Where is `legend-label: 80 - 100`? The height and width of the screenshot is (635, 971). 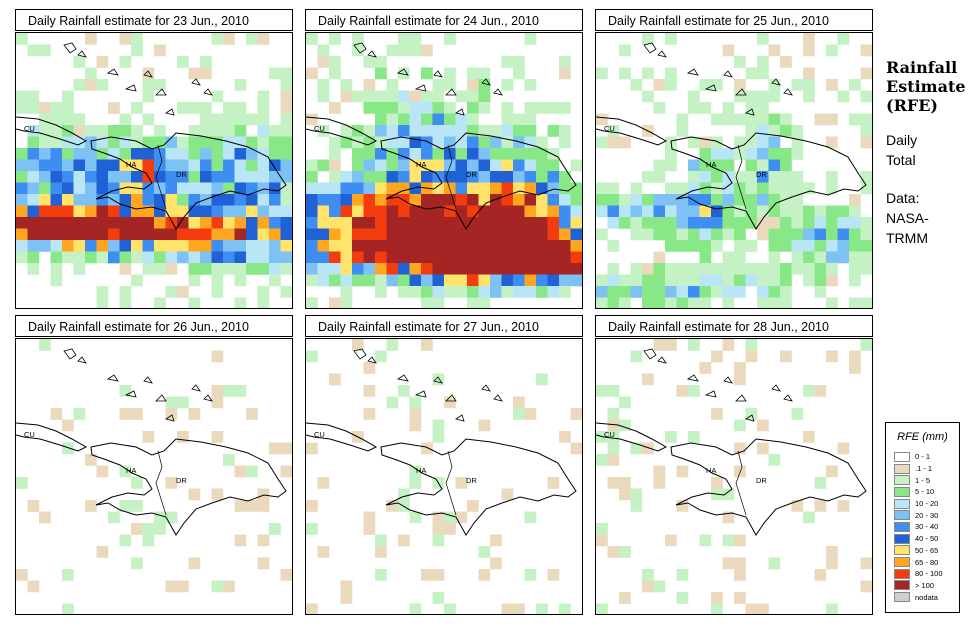
legend-label: 80 - 100 is located at coordinates (929, 574).